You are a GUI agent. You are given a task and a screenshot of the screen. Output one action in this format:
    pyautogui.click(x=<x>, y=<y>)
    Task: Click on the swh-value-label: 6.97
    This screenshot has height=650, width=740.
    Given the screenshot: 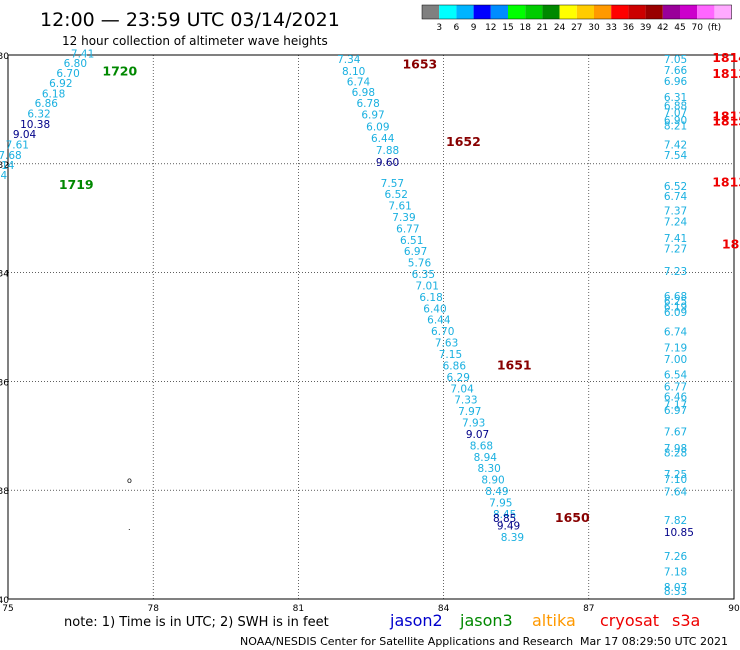 What is the action you would take?
    pyautogui.click(x=372, y=116)
    